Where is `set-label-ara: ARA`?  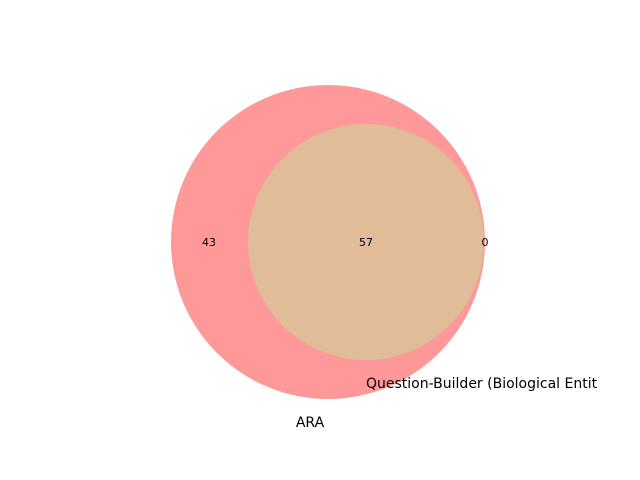
set-label-ara: ARA is located at coordinates (310, 423).